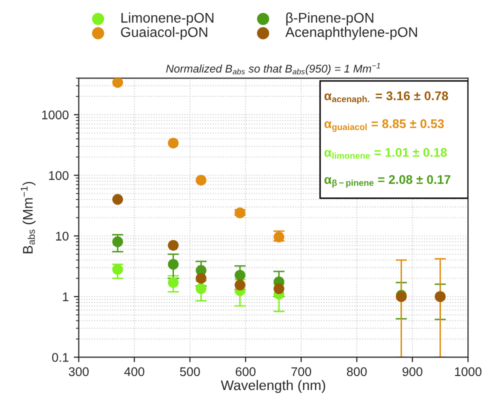  Describe the element at coordinates (190, 371) in the screenshot. I see `x-tick-label: 500` at that location.